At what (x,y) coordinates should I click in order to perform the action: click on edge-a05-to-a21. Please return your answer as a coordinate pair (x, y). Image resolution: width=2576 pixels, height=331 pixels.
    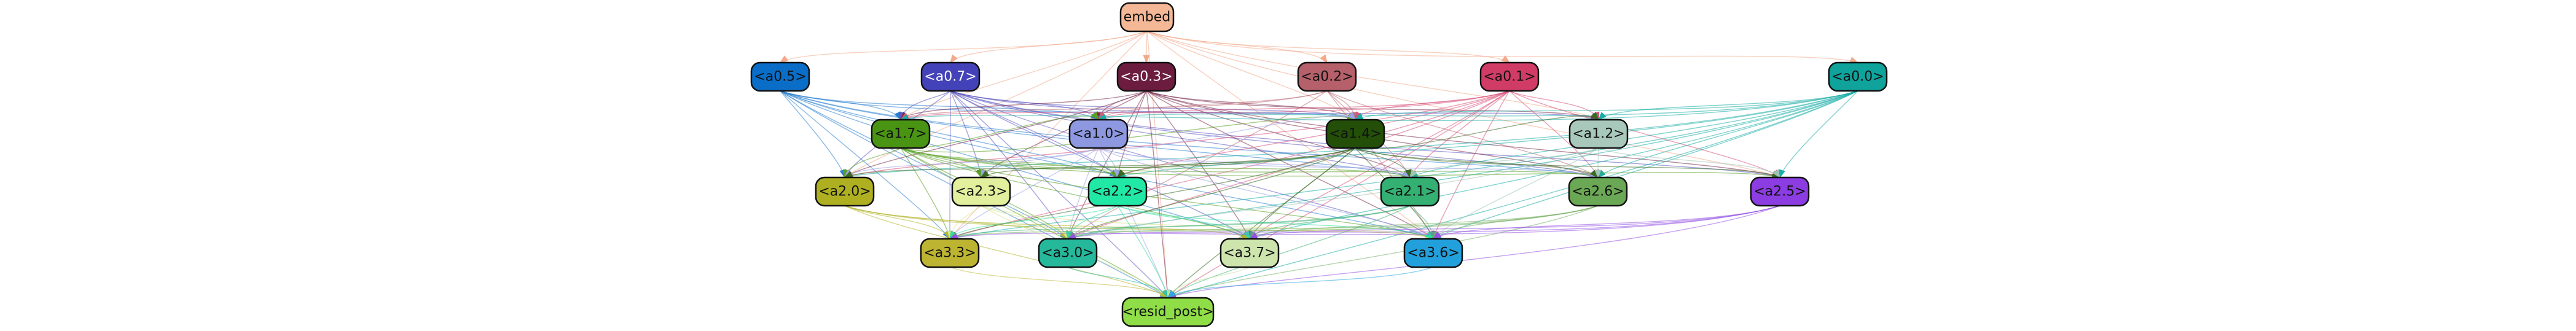
    Looking at the image, I should click on (1095, 134).